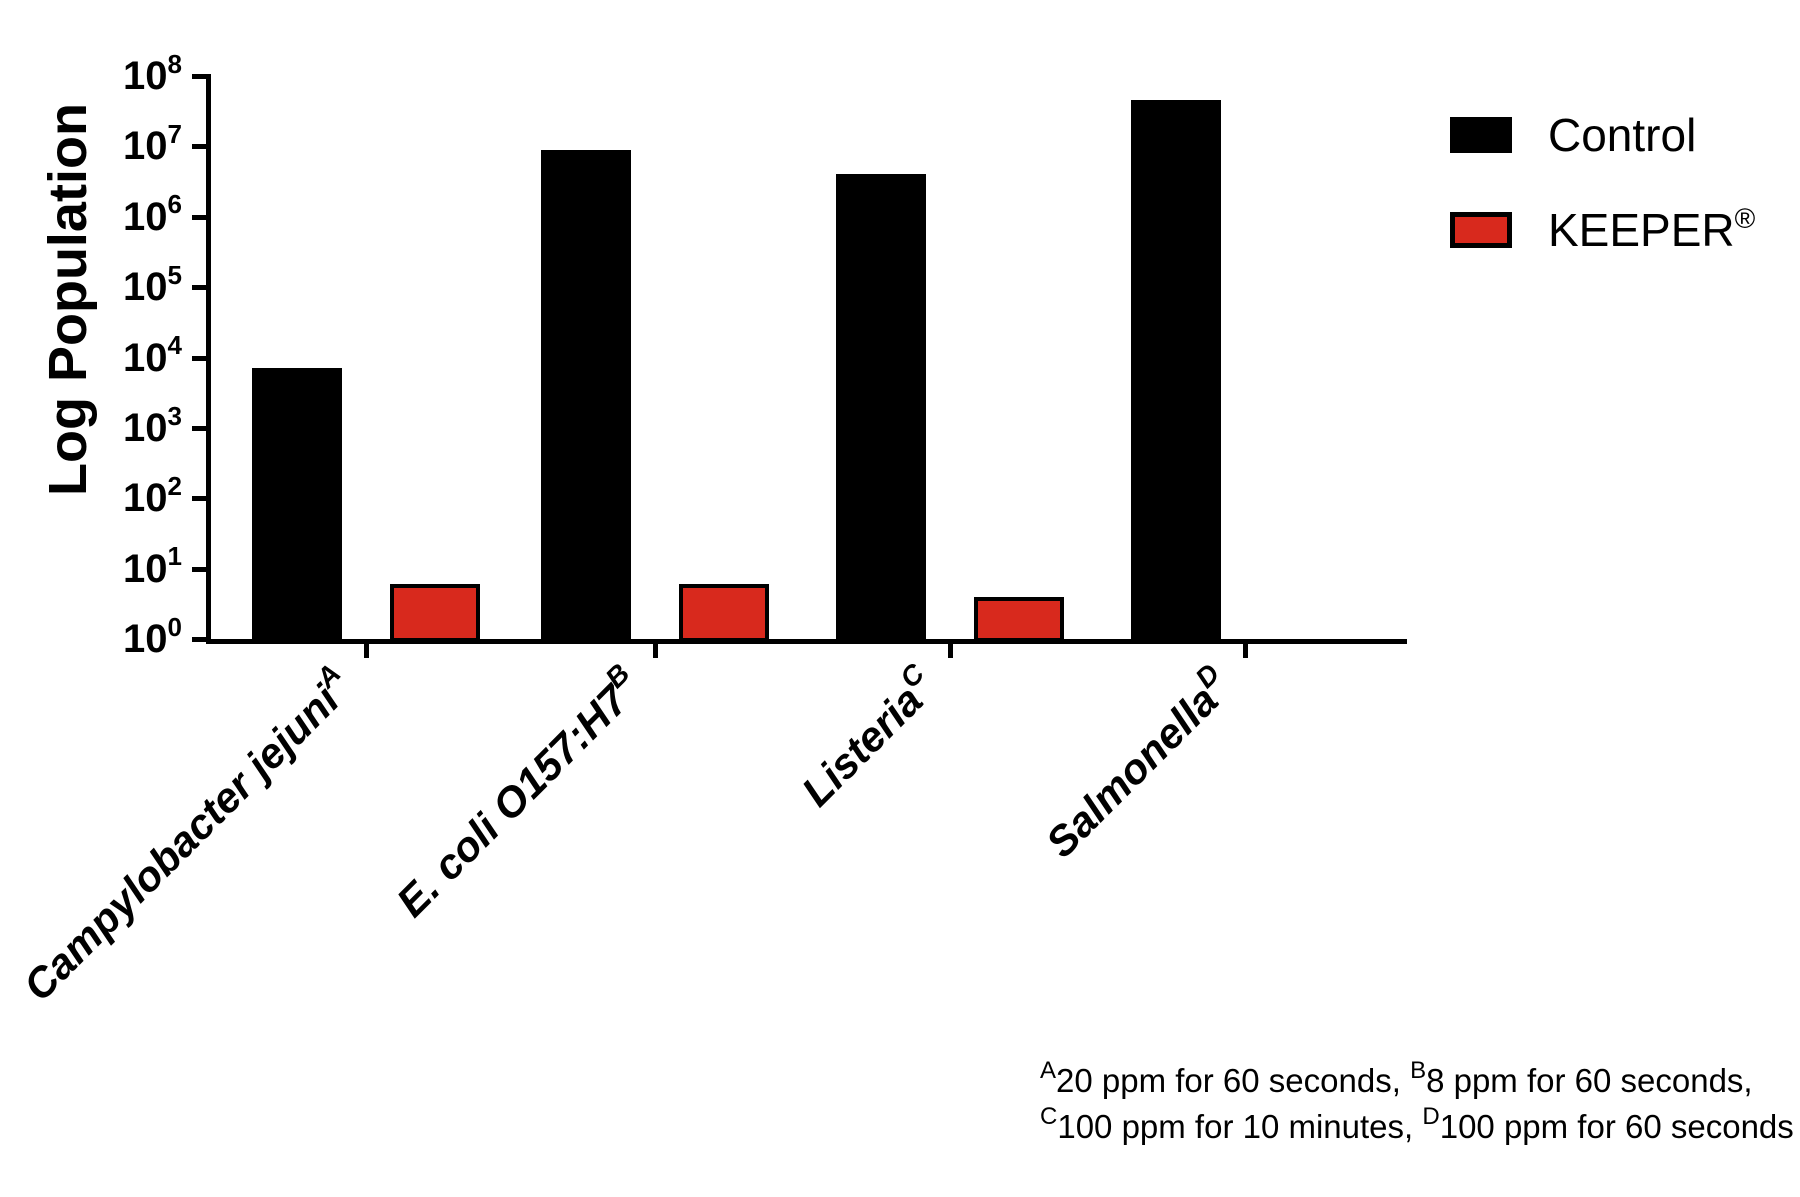 The image size is (1800, 1197). Describe the element at coordinates (1602, 182) in the screenshot. I see `legend: Control KEEPER®` at that location.